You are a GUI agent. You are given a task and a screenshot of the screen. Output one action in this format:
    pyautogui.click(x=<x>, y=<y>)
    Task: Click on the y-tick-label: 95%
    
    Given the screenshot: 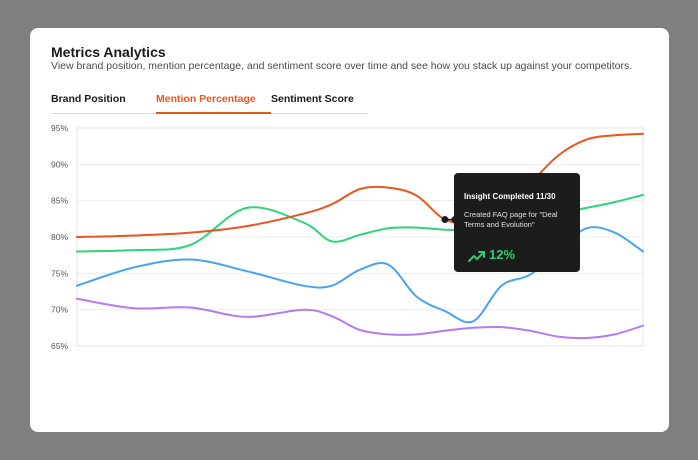 What is the action you would take?
    pyautogui.click(x=59, y=128)
    